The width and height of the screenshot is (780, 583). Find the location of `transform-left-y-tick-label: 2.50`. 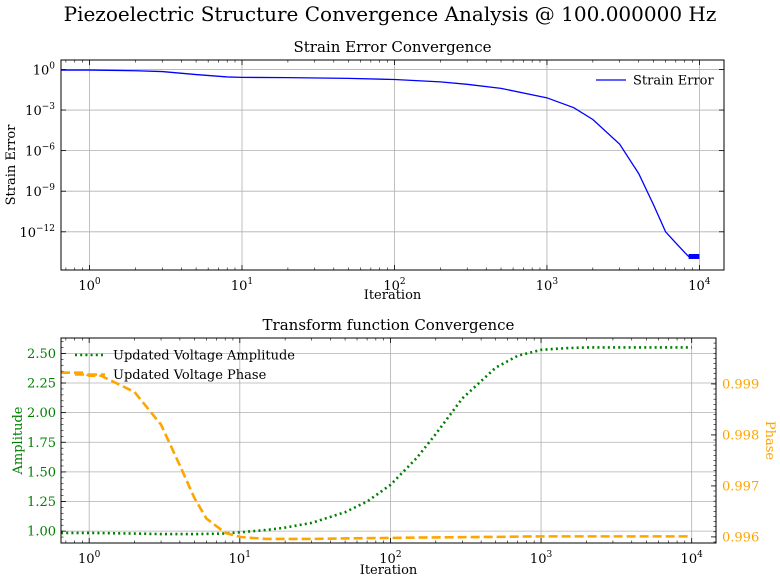

transform-left-y-tick-label: 2.50 is located at coordinates (41, 354).